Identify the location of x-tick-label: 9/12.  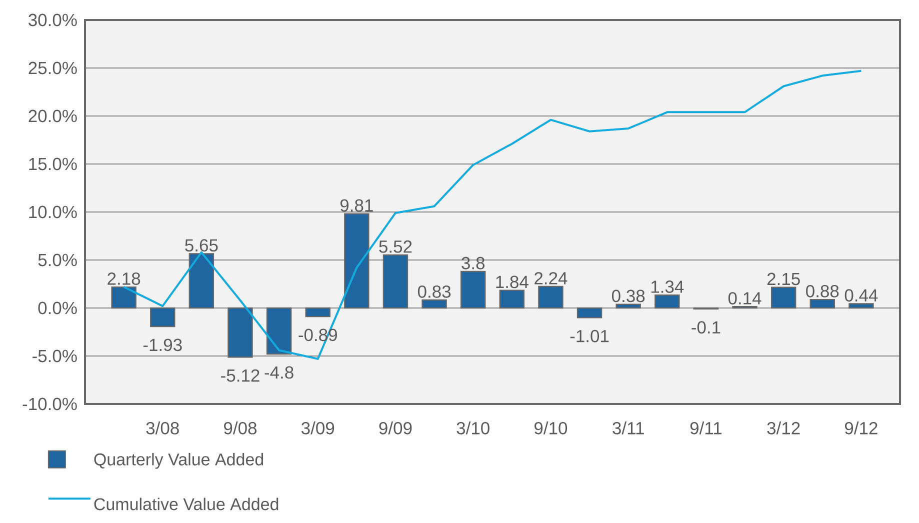
(861, 428).